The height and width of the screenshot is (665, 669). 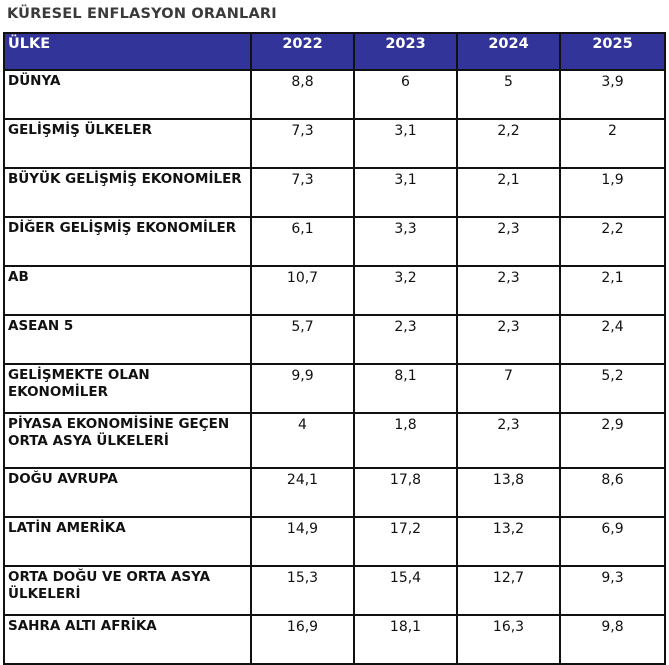 What do you see at coordinates (302, 492) in the screenshot?
I see `cell-2022: 24,1` at bounding box center [302, 492].